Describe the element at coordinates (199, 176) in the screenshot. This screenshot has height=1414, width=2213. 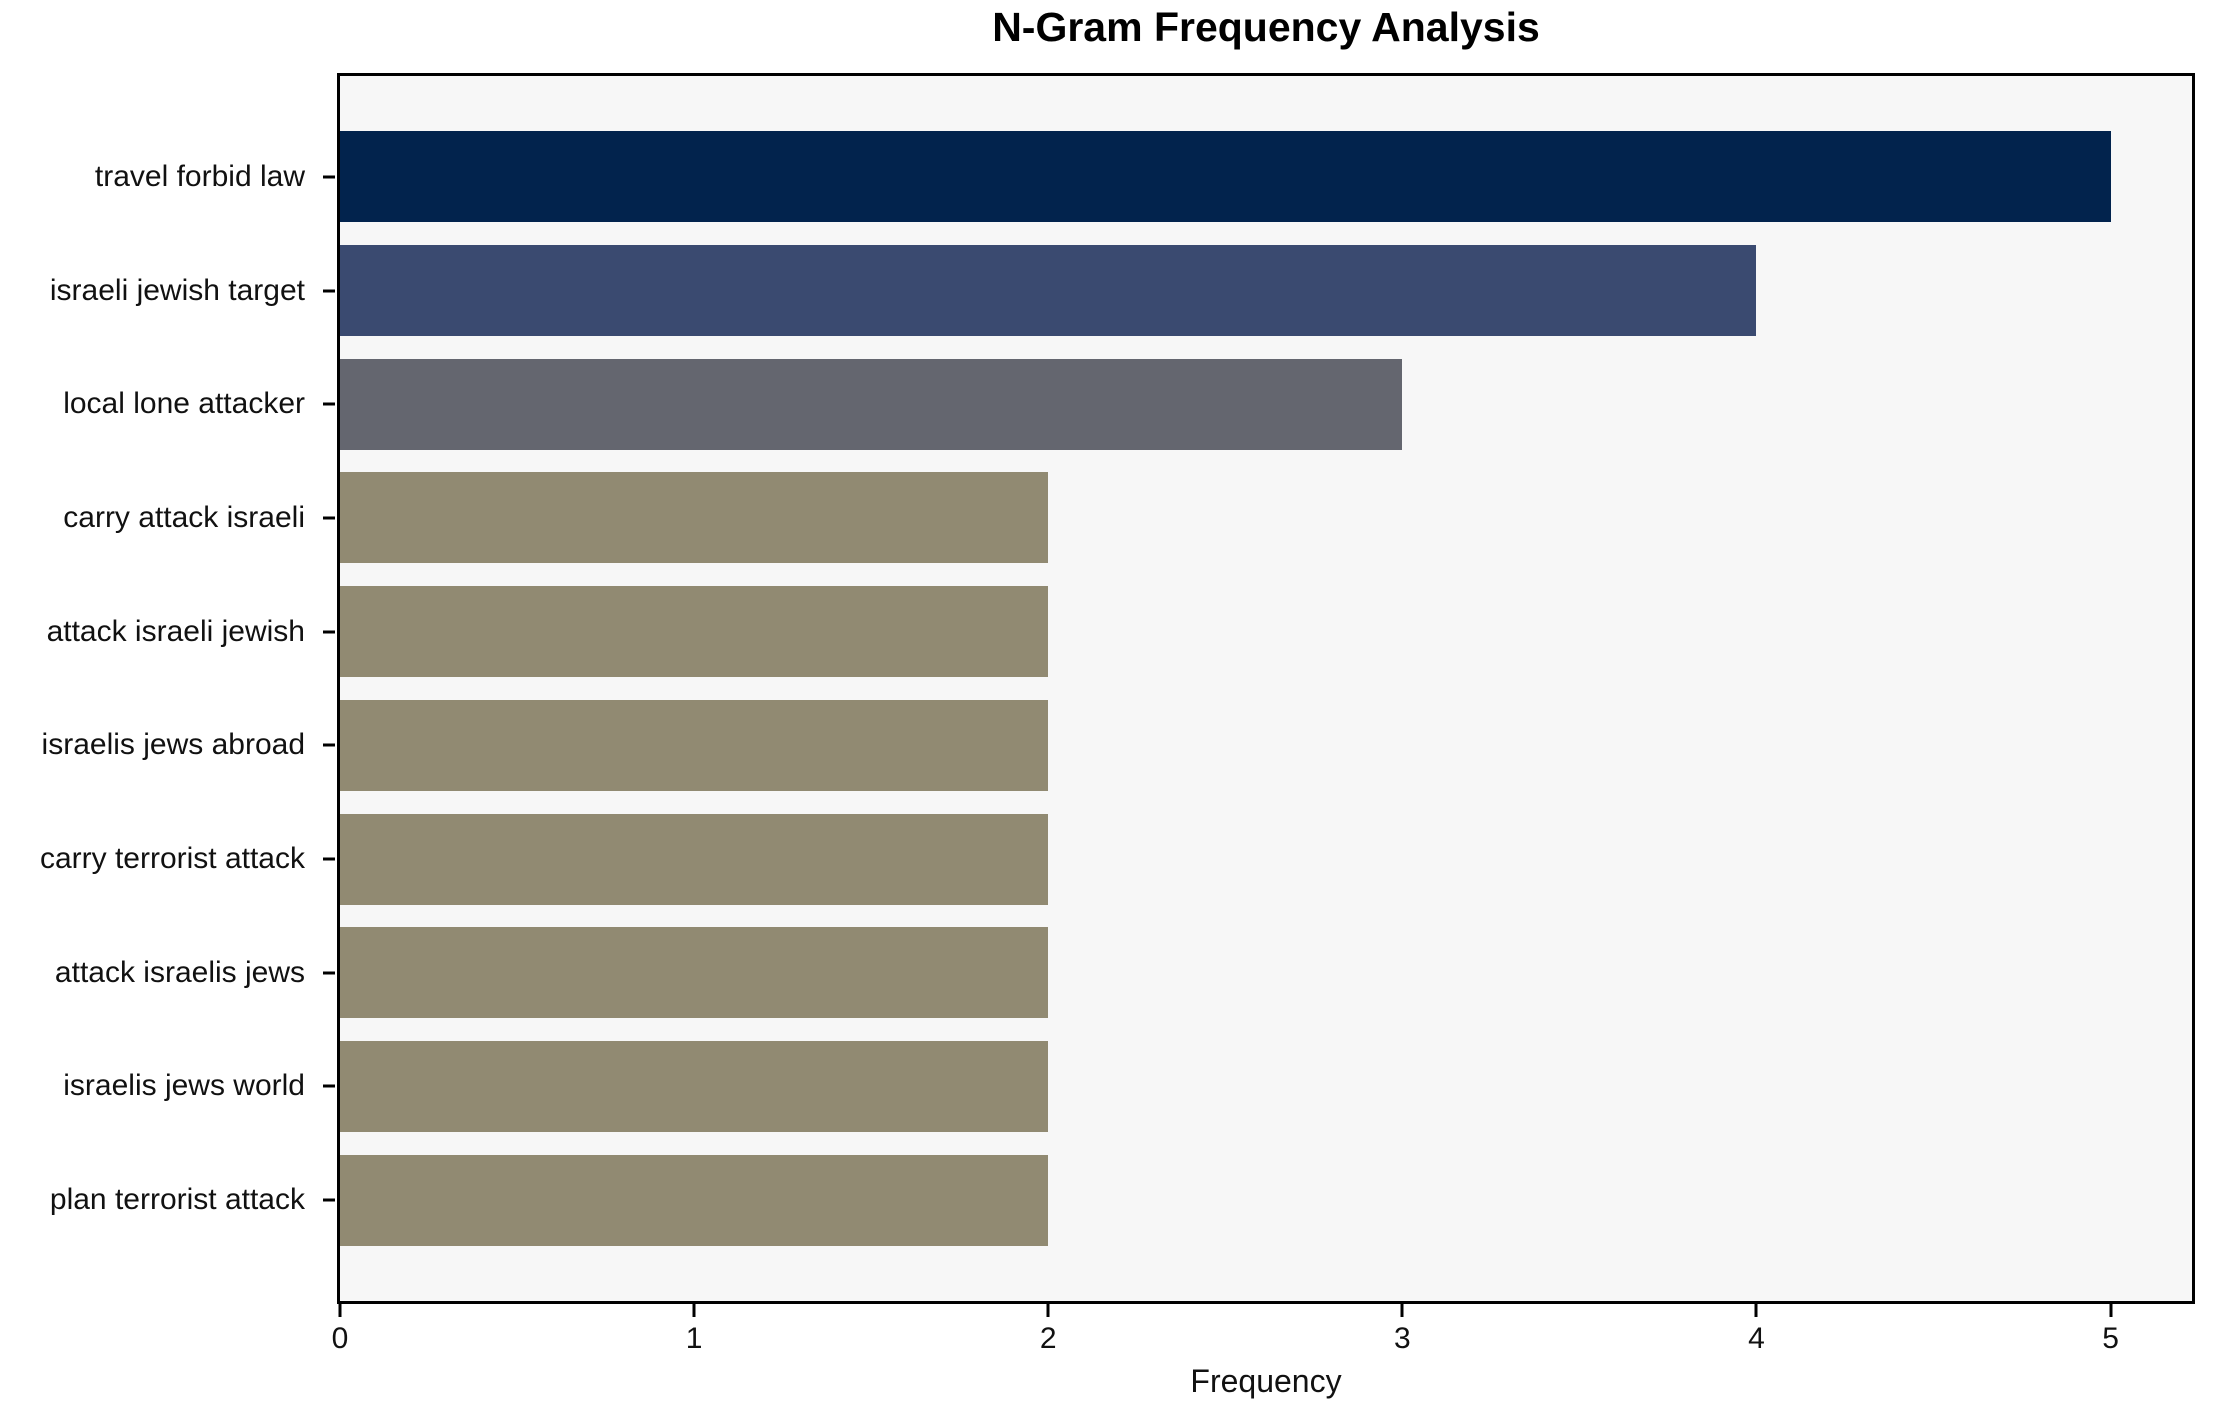
I see `y-tick-label: travel forbid law` at that location.